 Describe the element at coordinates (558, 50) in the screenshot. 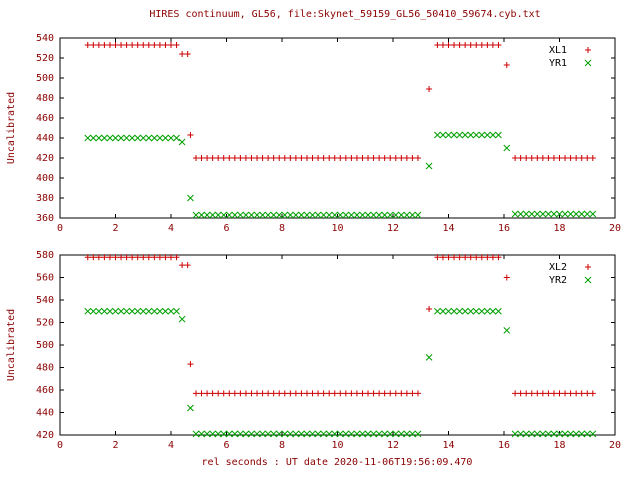

I see `legend-label: XL1` at that location.